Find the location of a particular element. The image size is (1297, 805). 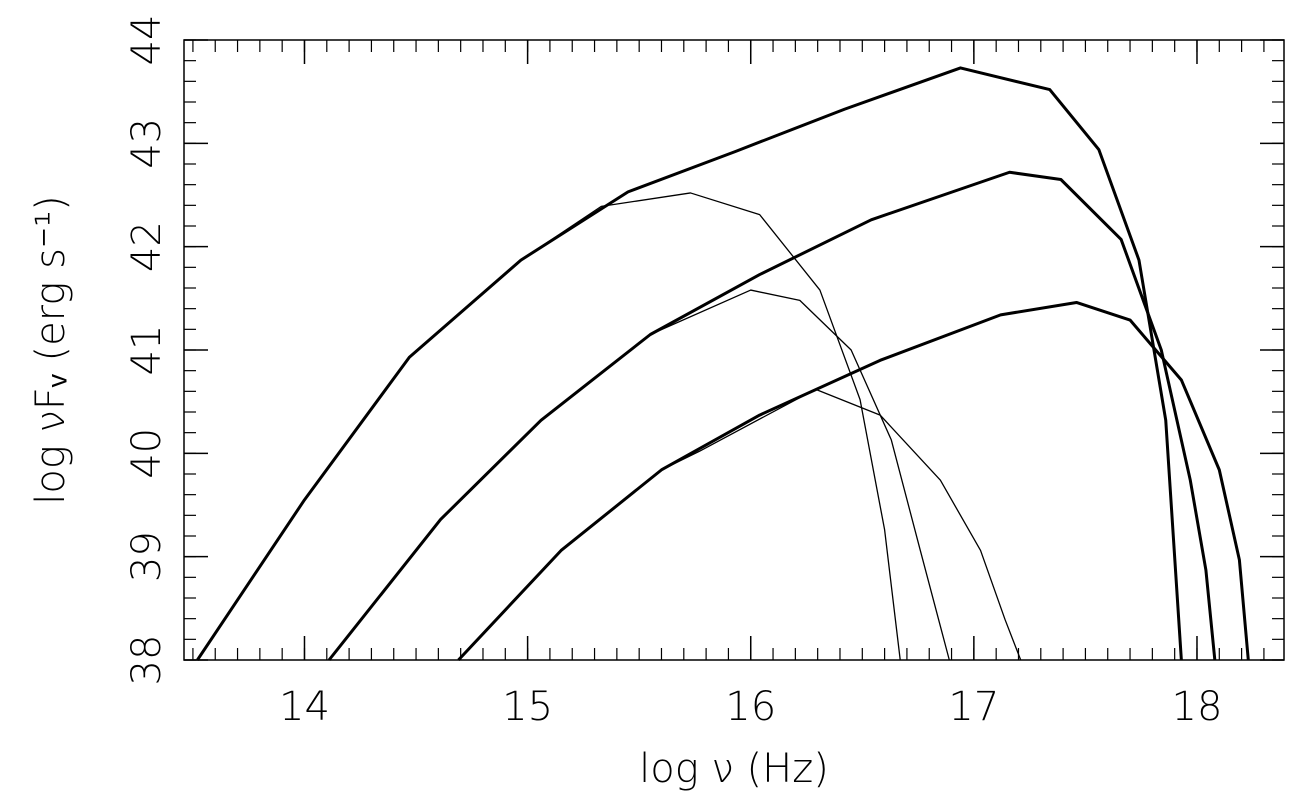

x-tick-label: 15 is located at coordinates (527, 707).